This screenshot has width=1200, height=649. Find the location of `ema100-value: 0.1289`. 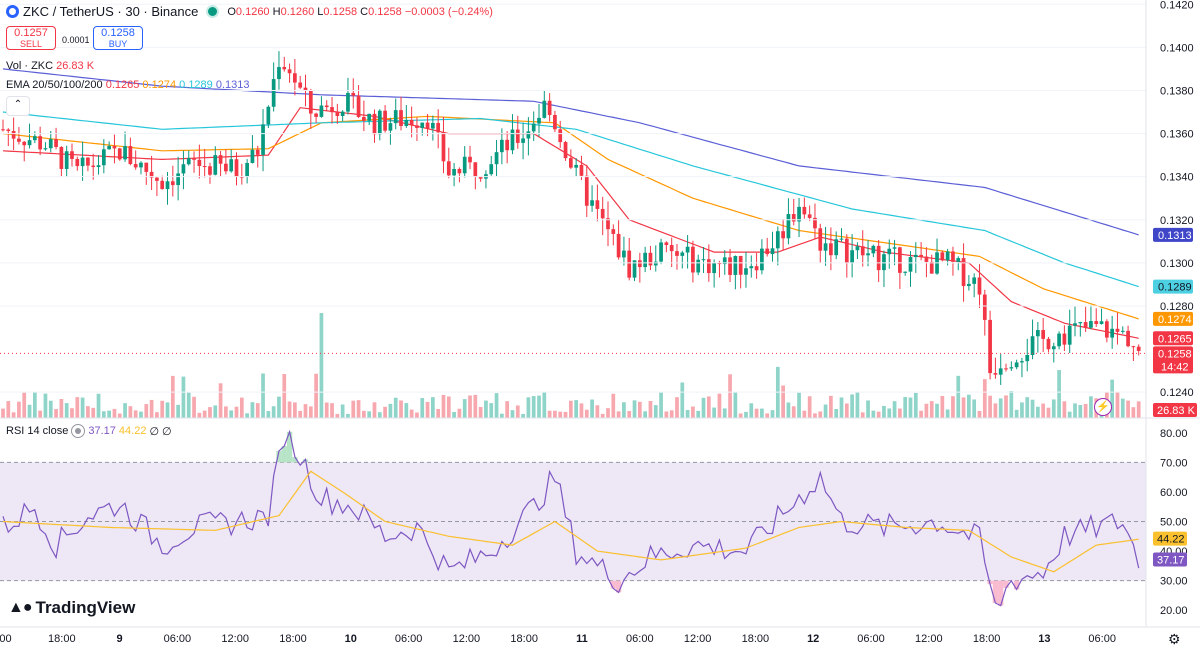

ema100-value: 0.1289 is located at coordinates (196, 85).